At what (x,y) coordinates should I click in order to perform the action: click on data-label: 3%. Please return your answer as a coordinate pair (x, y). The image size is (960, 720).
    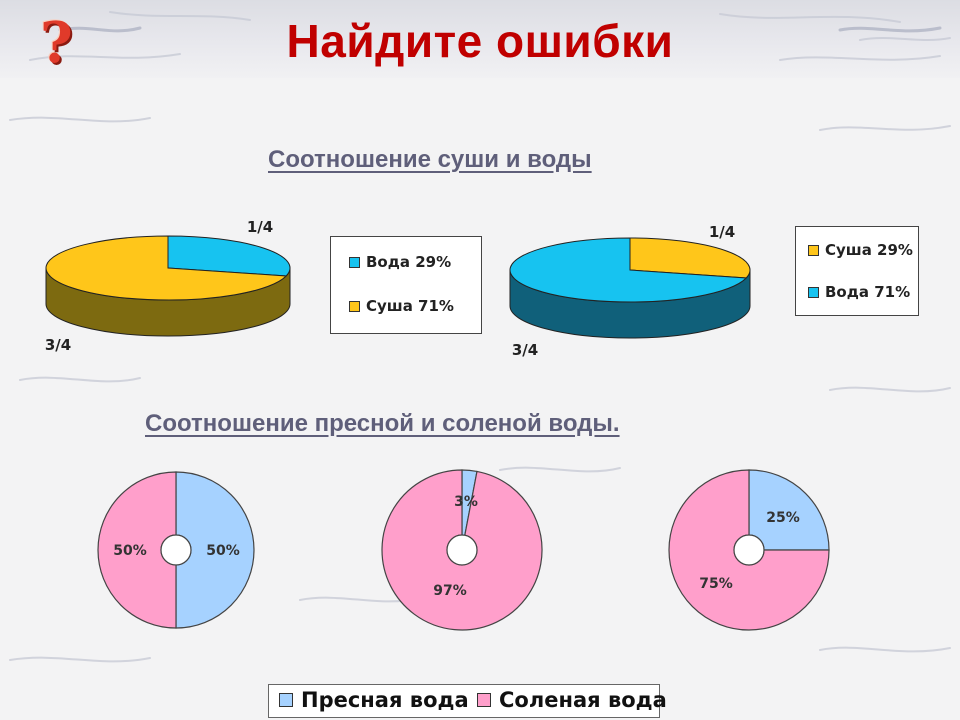
    Looking at the image, I should click on (466, 502).